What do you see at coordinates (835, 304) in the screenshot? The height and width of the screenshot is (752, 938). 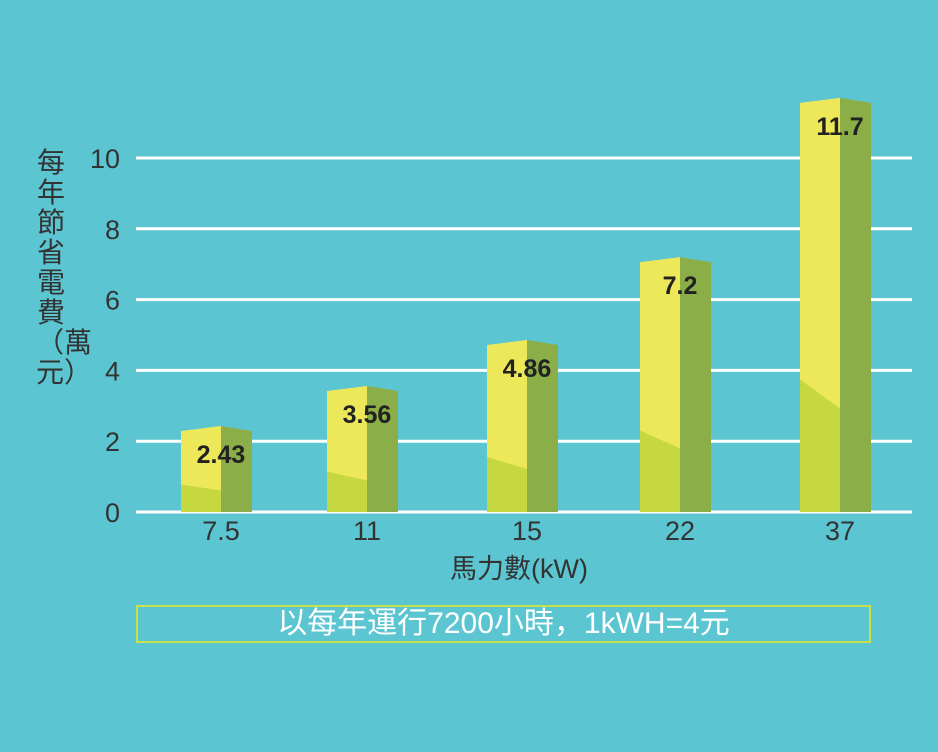 I see `bar: 11.7` at bounding box center [835, 304].